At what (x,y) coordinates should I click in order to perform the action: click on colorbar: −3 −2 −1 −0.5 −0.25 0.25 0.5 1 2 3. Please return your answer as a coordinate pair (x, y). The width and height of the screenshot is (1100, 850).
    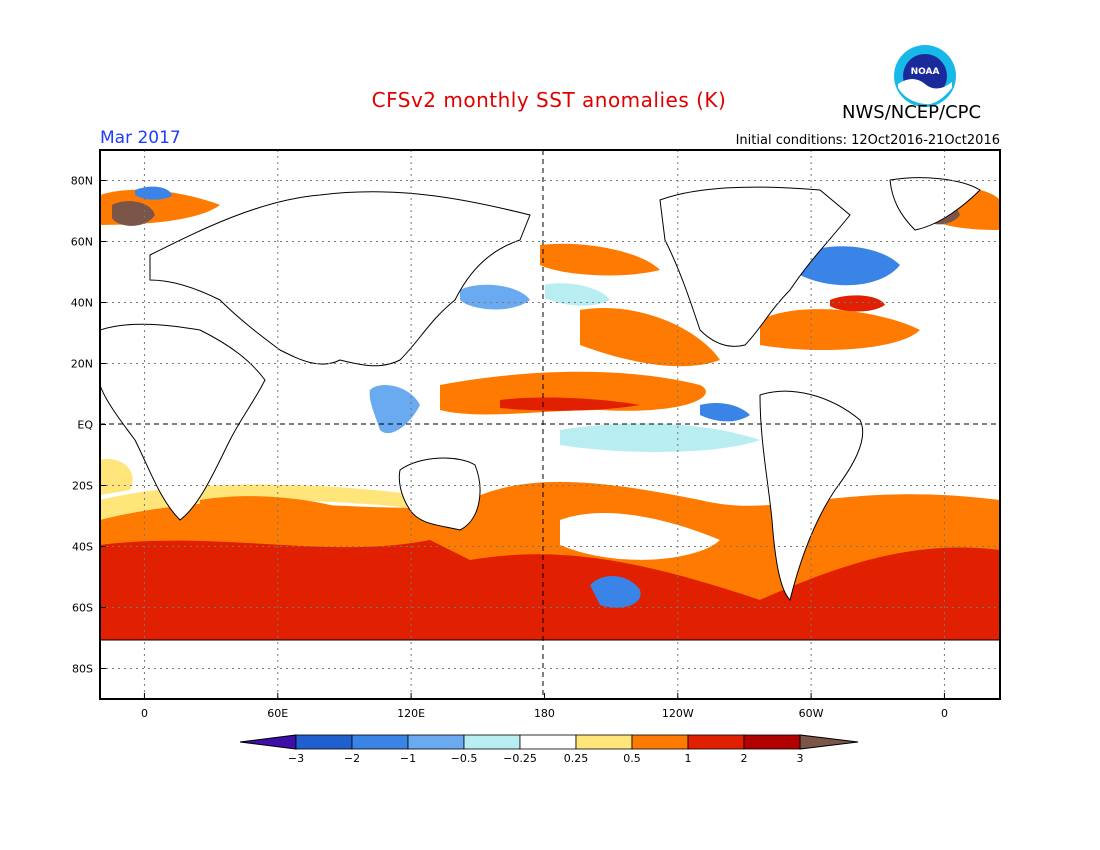
    Looking at the image, I should click on (549, 749).